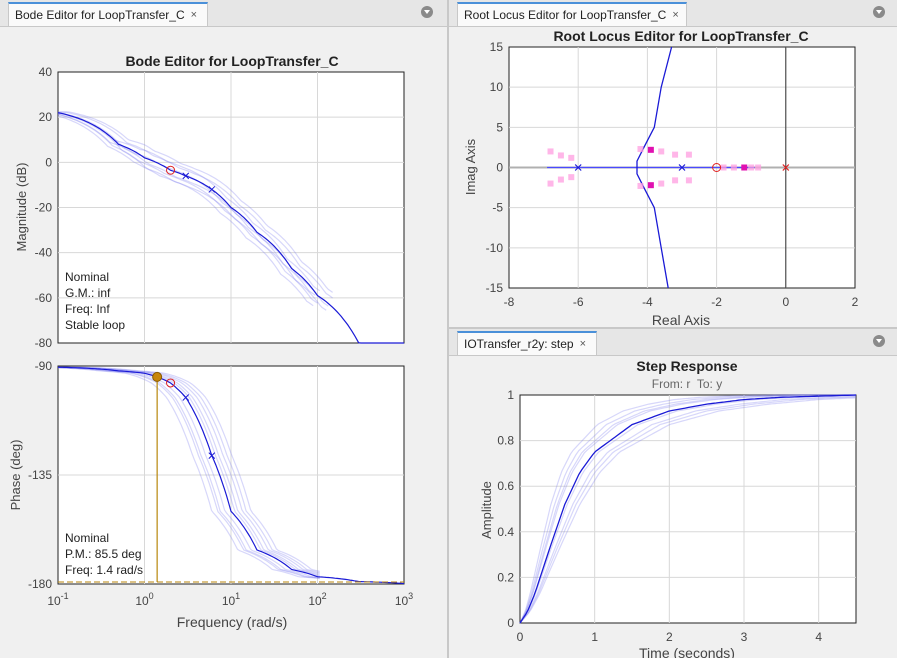 This screenshot has width=897, height=658. What do you see at coordinates (40, 475) in the screenshot?
I see `ph-y-tick-label: -135` at bounding box center [40, 475].